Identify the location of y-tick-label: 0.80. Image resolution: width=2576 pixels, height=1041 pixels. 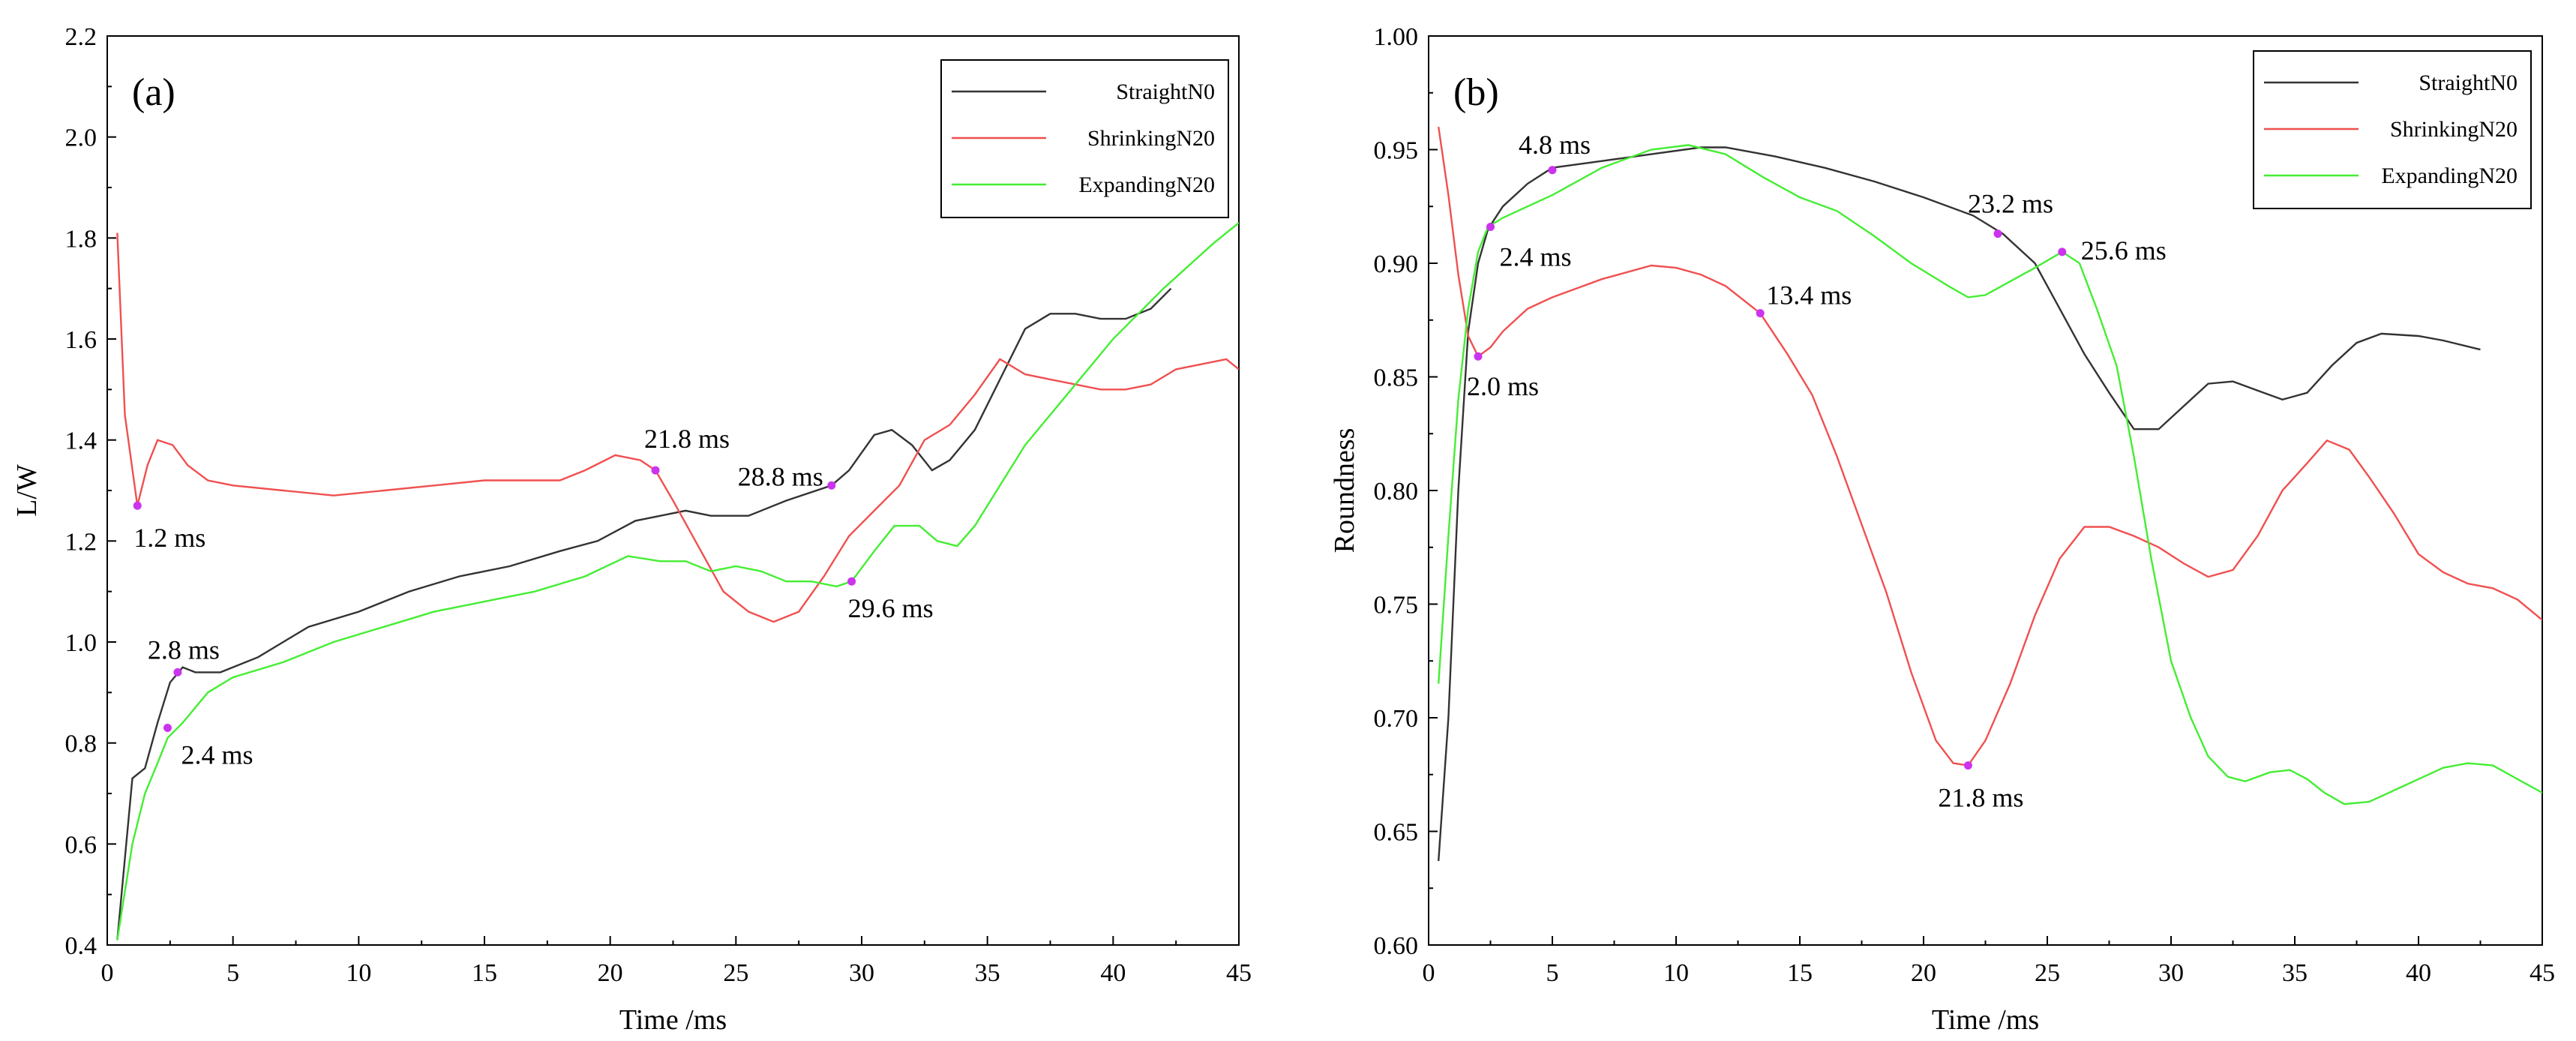
(1397, 492).